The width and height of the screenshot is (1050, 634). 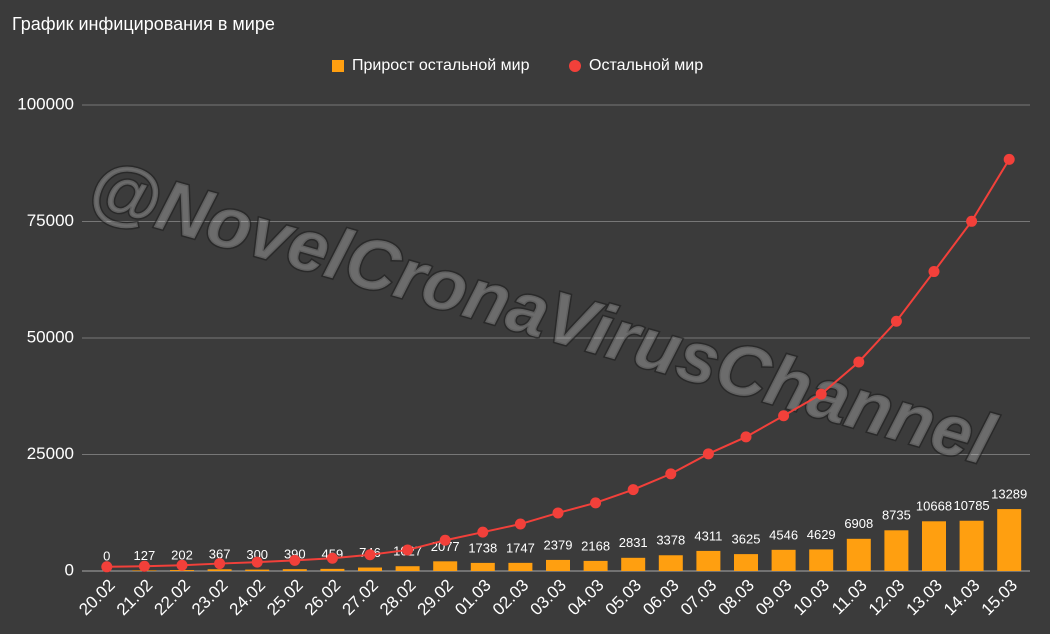 What do you see at coordinates (558, 544) in the screenshot?
I see `data-label: 2379` at bounding box center [558, 544].